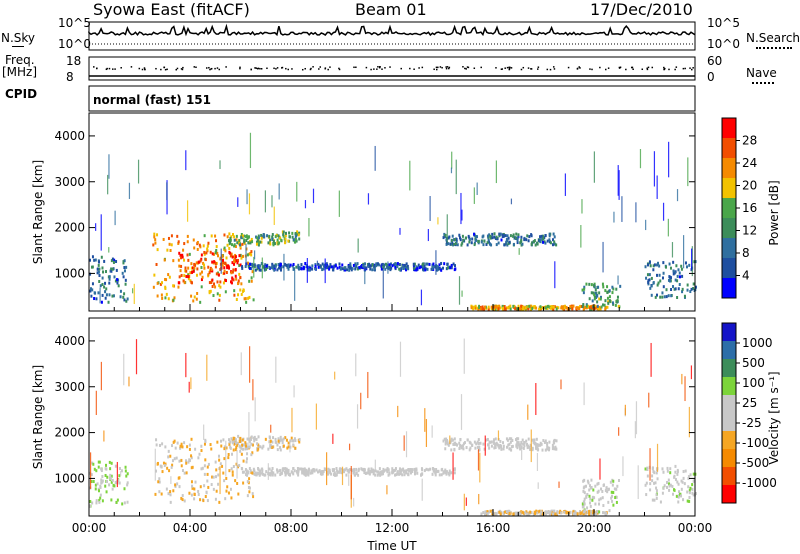  I want to click on velocity-colorbar-swatch, so click(729, 422).